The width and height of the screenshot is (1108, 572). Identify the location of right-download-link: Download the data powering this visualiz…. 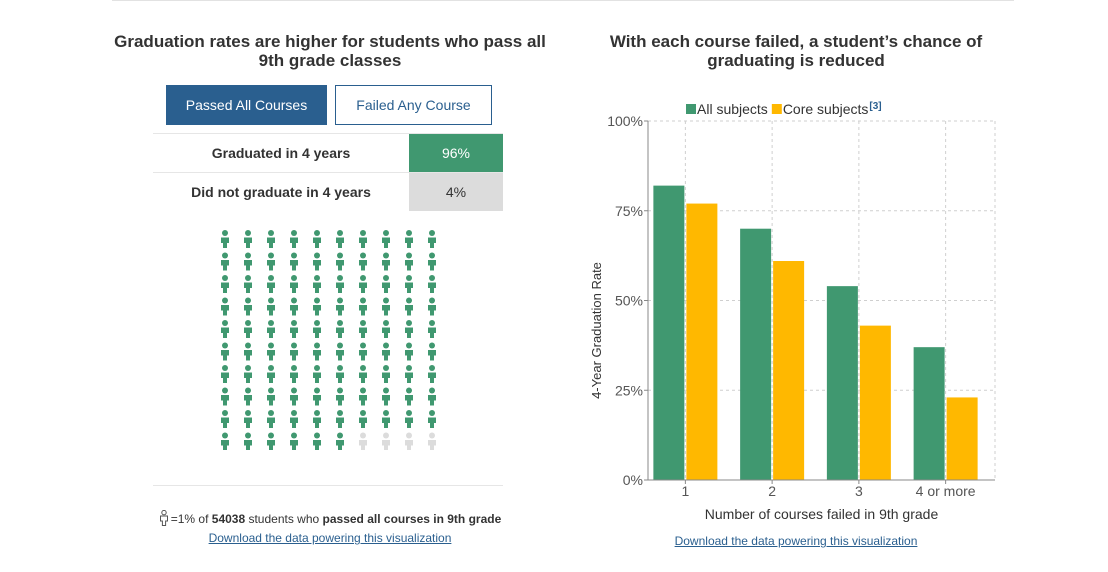
(796, 541).